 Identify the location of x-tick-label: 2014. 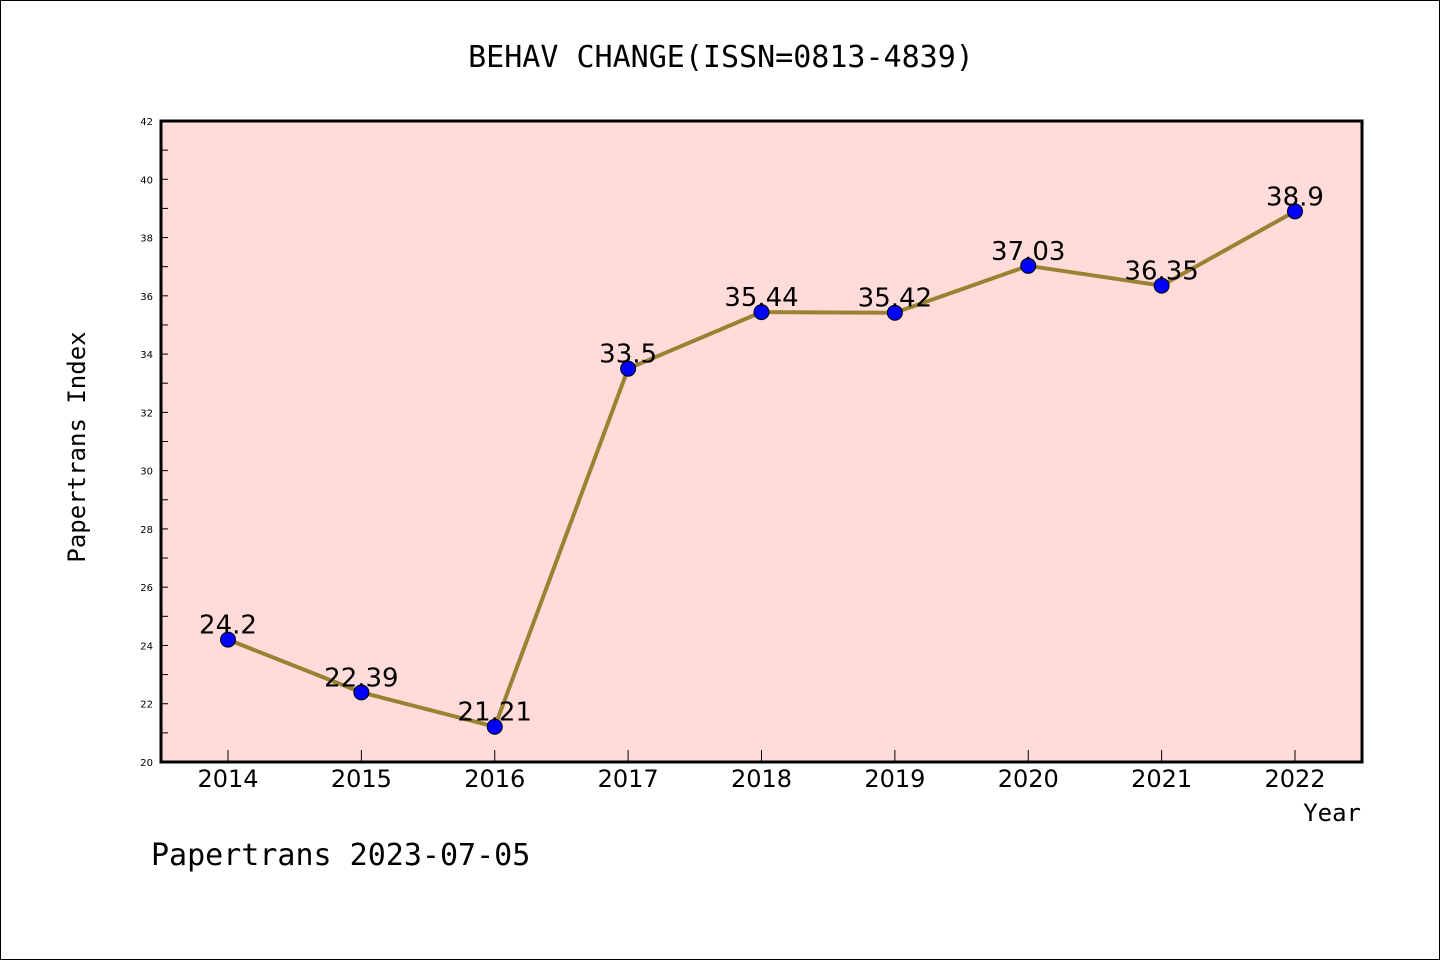
(227, 779).